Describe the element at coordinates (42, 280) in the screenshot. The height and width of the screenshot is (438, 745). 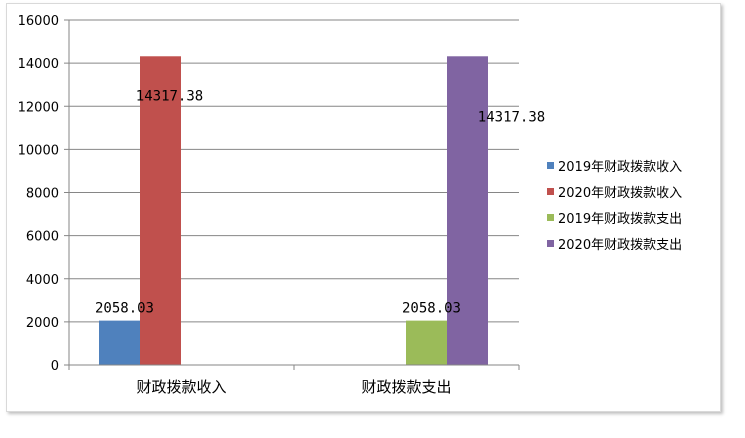
I see `y-tick-label: 4000` at that location.